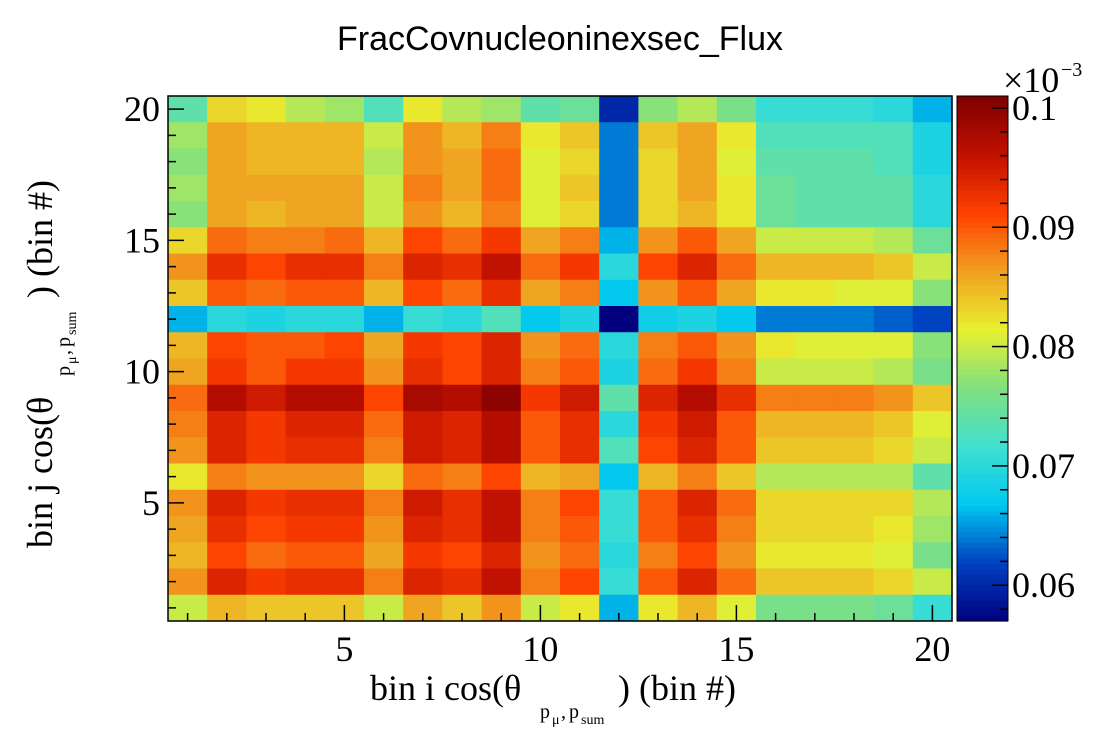 This screenshot has height=740, width=1120. Describe the element at coordinates (574, 712) in the screenshot. I see `x-axis-label-sub-p2: p` at that location.